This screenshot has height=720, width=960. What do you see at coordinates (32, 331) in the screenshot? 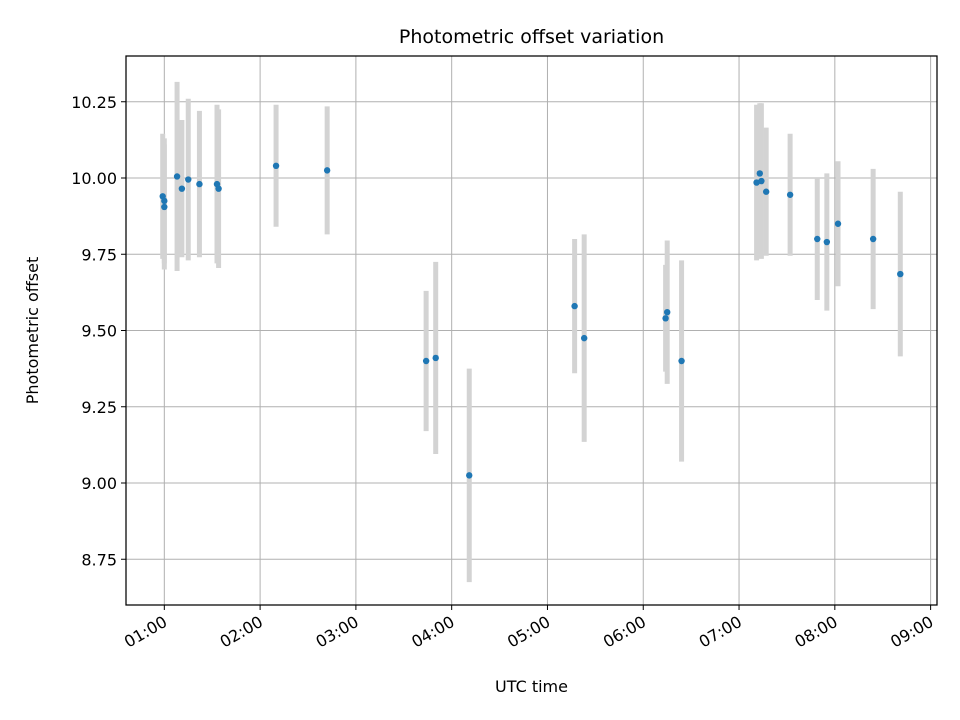
I see `y-axis-label: Photometric offset` at bounding box center [32, 331].